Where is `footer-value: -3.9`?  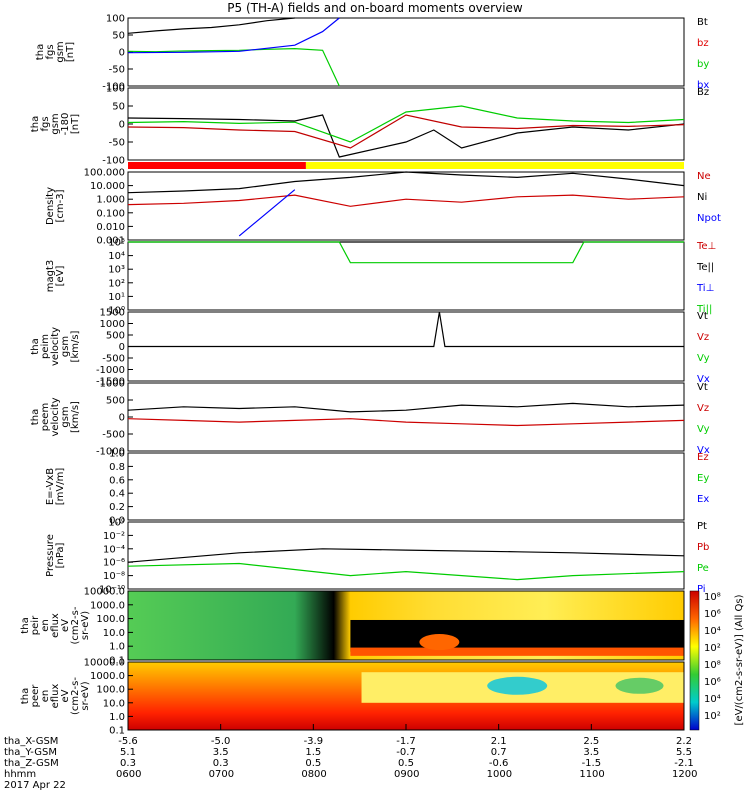 footer-value: -3.9 is located at coordinates (313, 741).